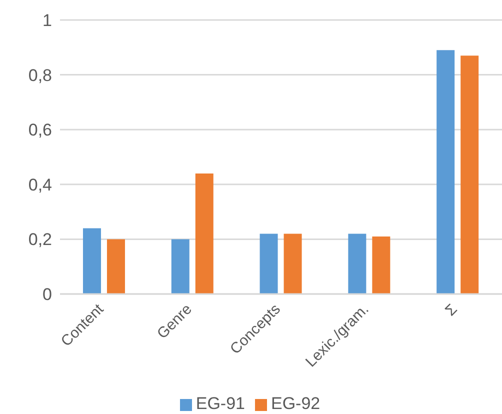  What do you see at coordinates (220, 403) in the screenshot?
I see `legend-label: EG-91` at bounding box center [220, 403].